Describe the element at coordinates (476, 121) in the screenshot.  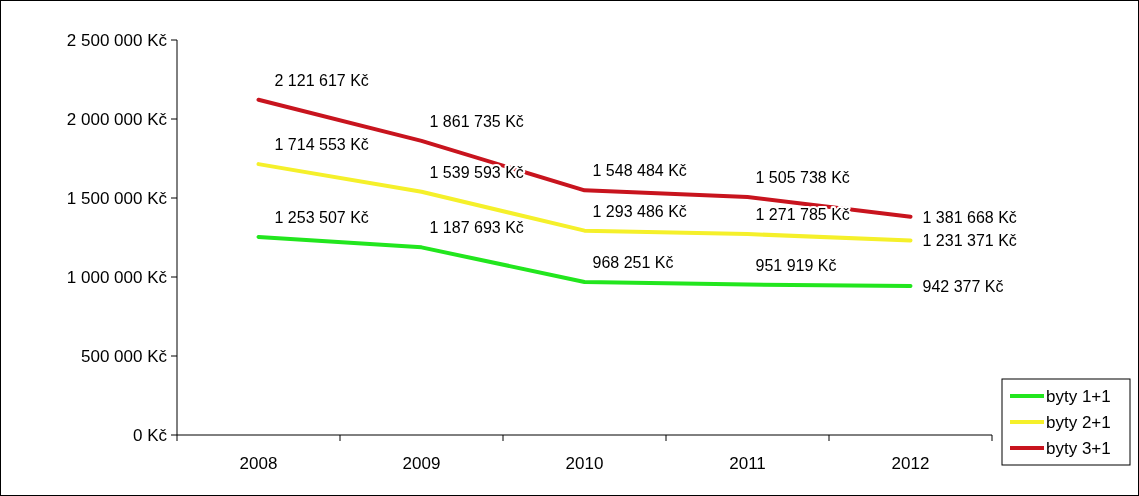
I see `data-label: 1 861 735 Kč` at that location.